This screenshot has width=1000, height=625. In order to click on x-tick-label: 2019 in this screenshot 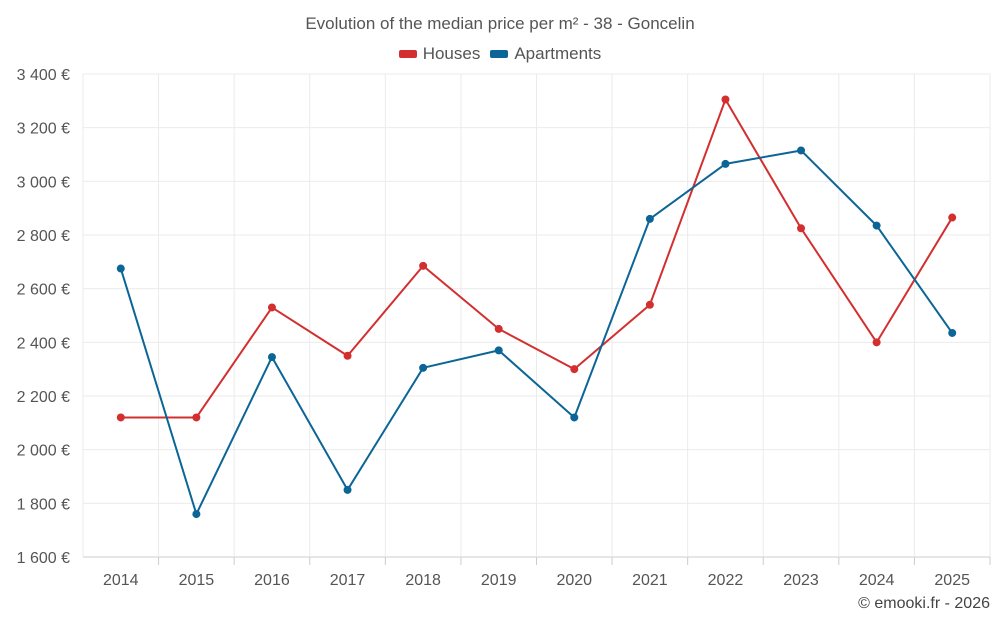, I will do `click(499, 580)`.